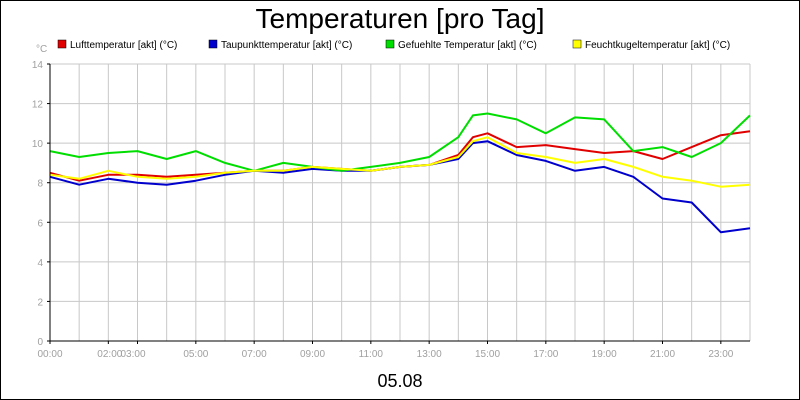 The width and height of the screenshot is (800, 400). Describe the element at coordinates (41, 204) in the screenshot. I see `y-axis-ticks: 0 2 4 6 8 10 12 14` at that location.